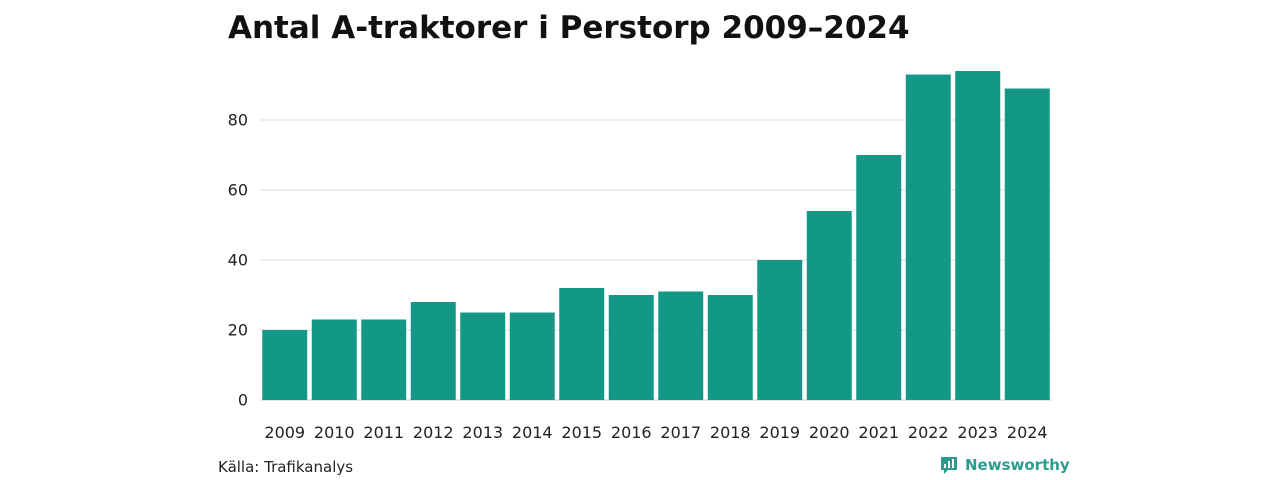 The width and height of the screenshot is (1280, 480). I want to click on x-tick-label: 2009, so click(284, 432).